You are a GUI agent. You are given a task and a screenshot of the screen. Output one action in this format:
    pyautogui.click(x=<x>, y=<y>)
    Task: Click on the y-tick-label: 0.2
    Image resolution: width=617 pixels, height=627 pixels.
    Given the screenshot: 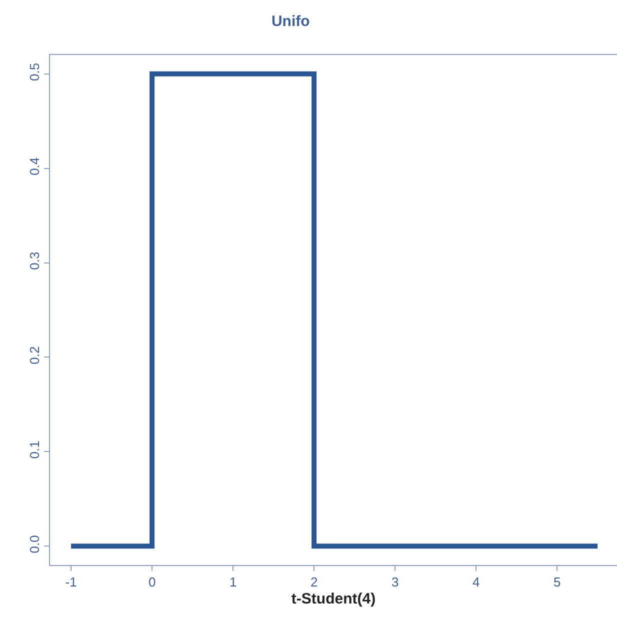 What is the action you would take?
    pyautogui.click(x=34, y=355)
    